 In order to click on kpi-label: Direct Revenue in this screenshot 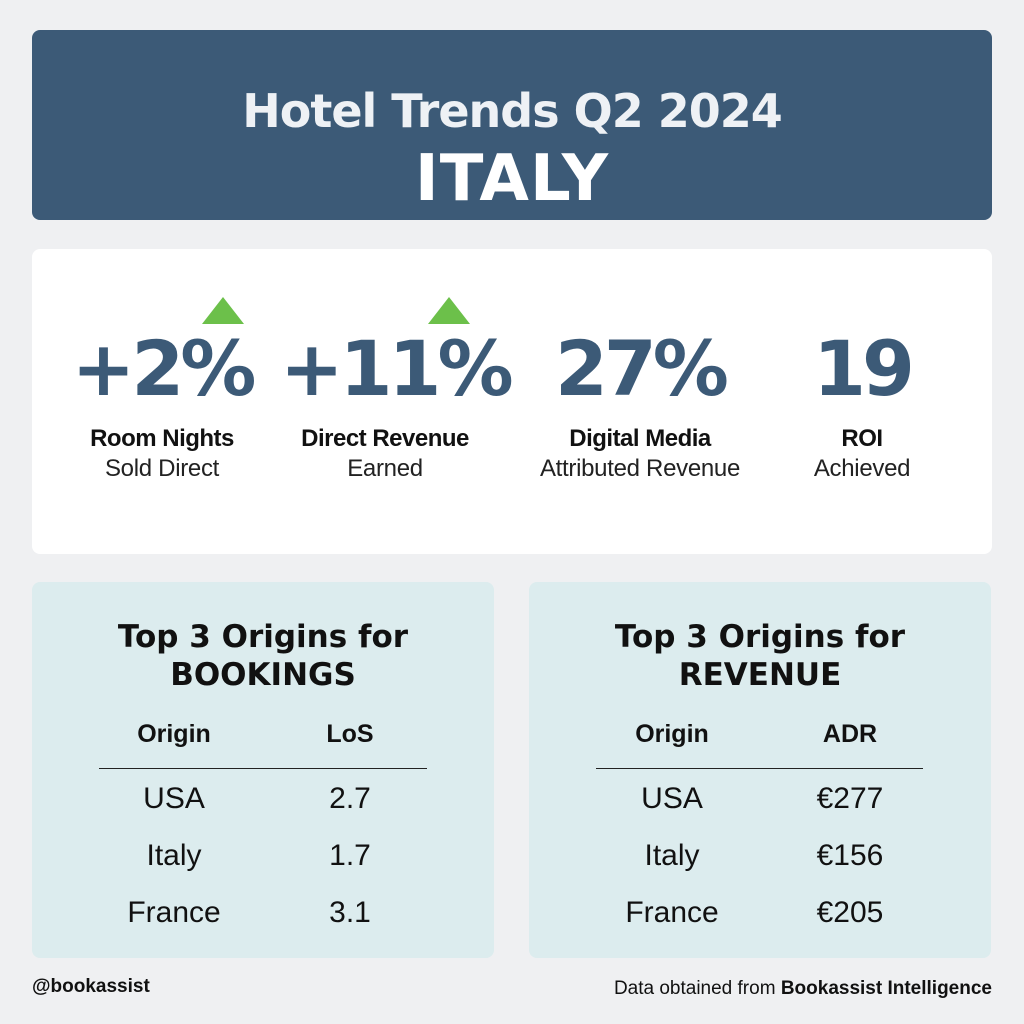, I will do `click(385, 438)`.